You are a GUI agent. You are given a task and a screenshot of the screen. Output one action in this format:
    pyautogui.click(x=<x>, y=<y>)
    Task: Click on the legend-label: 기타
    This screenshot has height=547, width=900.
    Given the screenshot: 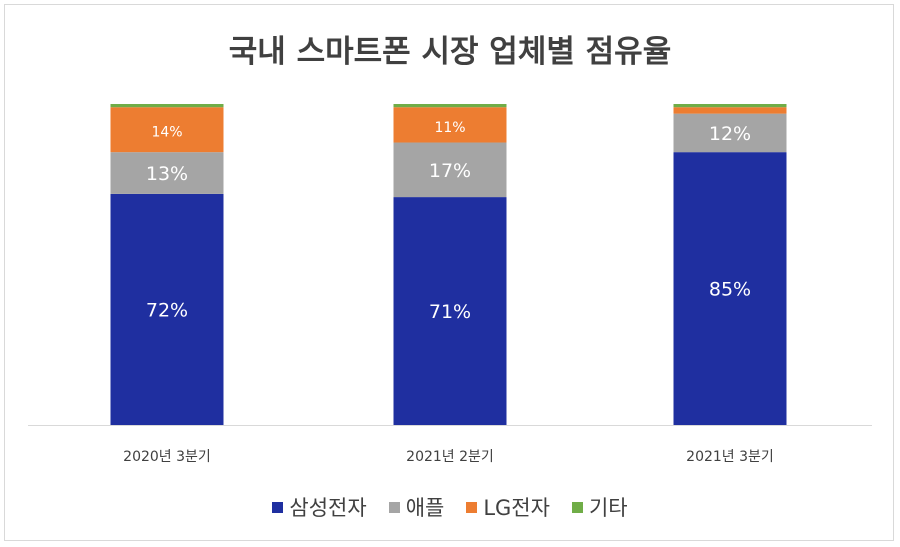 What is the action you would take?
    pyautogui.click(x=608, y=508)
    